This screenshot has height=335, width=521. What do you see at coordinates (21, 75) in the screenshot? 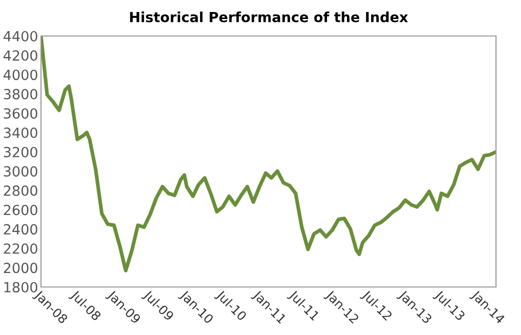
I see `y-tick-label: 4000` at bounding box center [21, 75].